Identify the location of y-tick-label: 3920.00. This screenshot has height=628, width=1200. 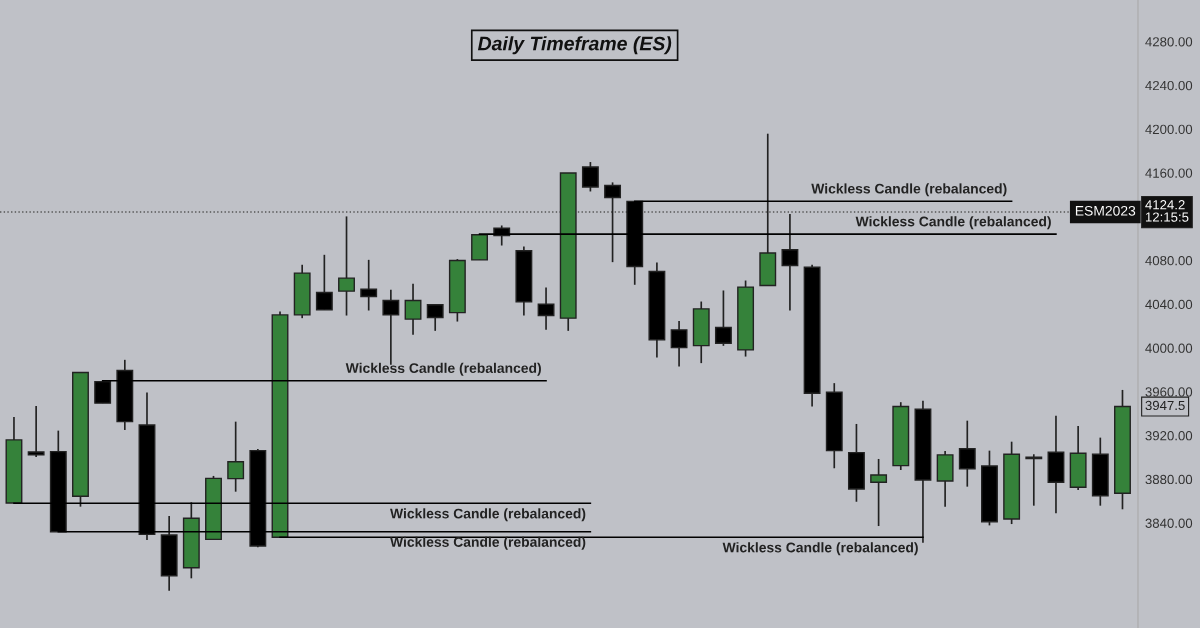
(1169, 436).